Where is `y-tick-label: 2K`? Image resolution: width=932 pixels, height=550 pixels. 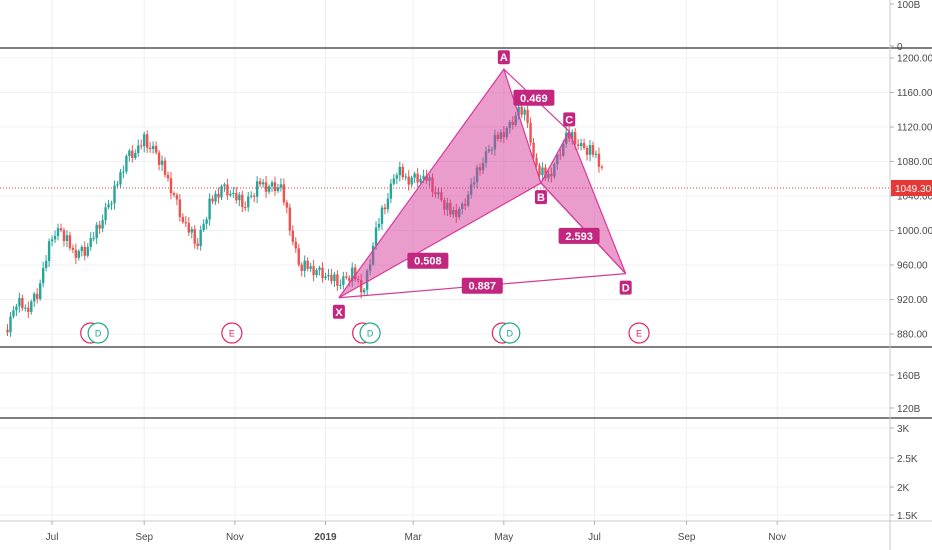
y-tick-label: 2K is located at coordinates (903, 488).